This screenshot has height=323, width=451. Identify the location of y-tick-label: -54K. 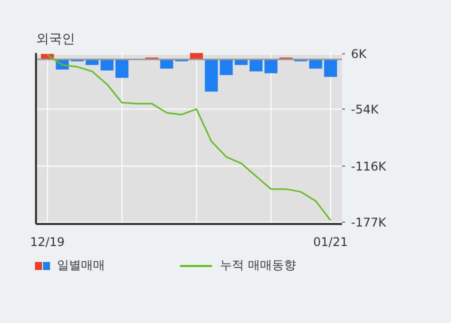
(365, 109).